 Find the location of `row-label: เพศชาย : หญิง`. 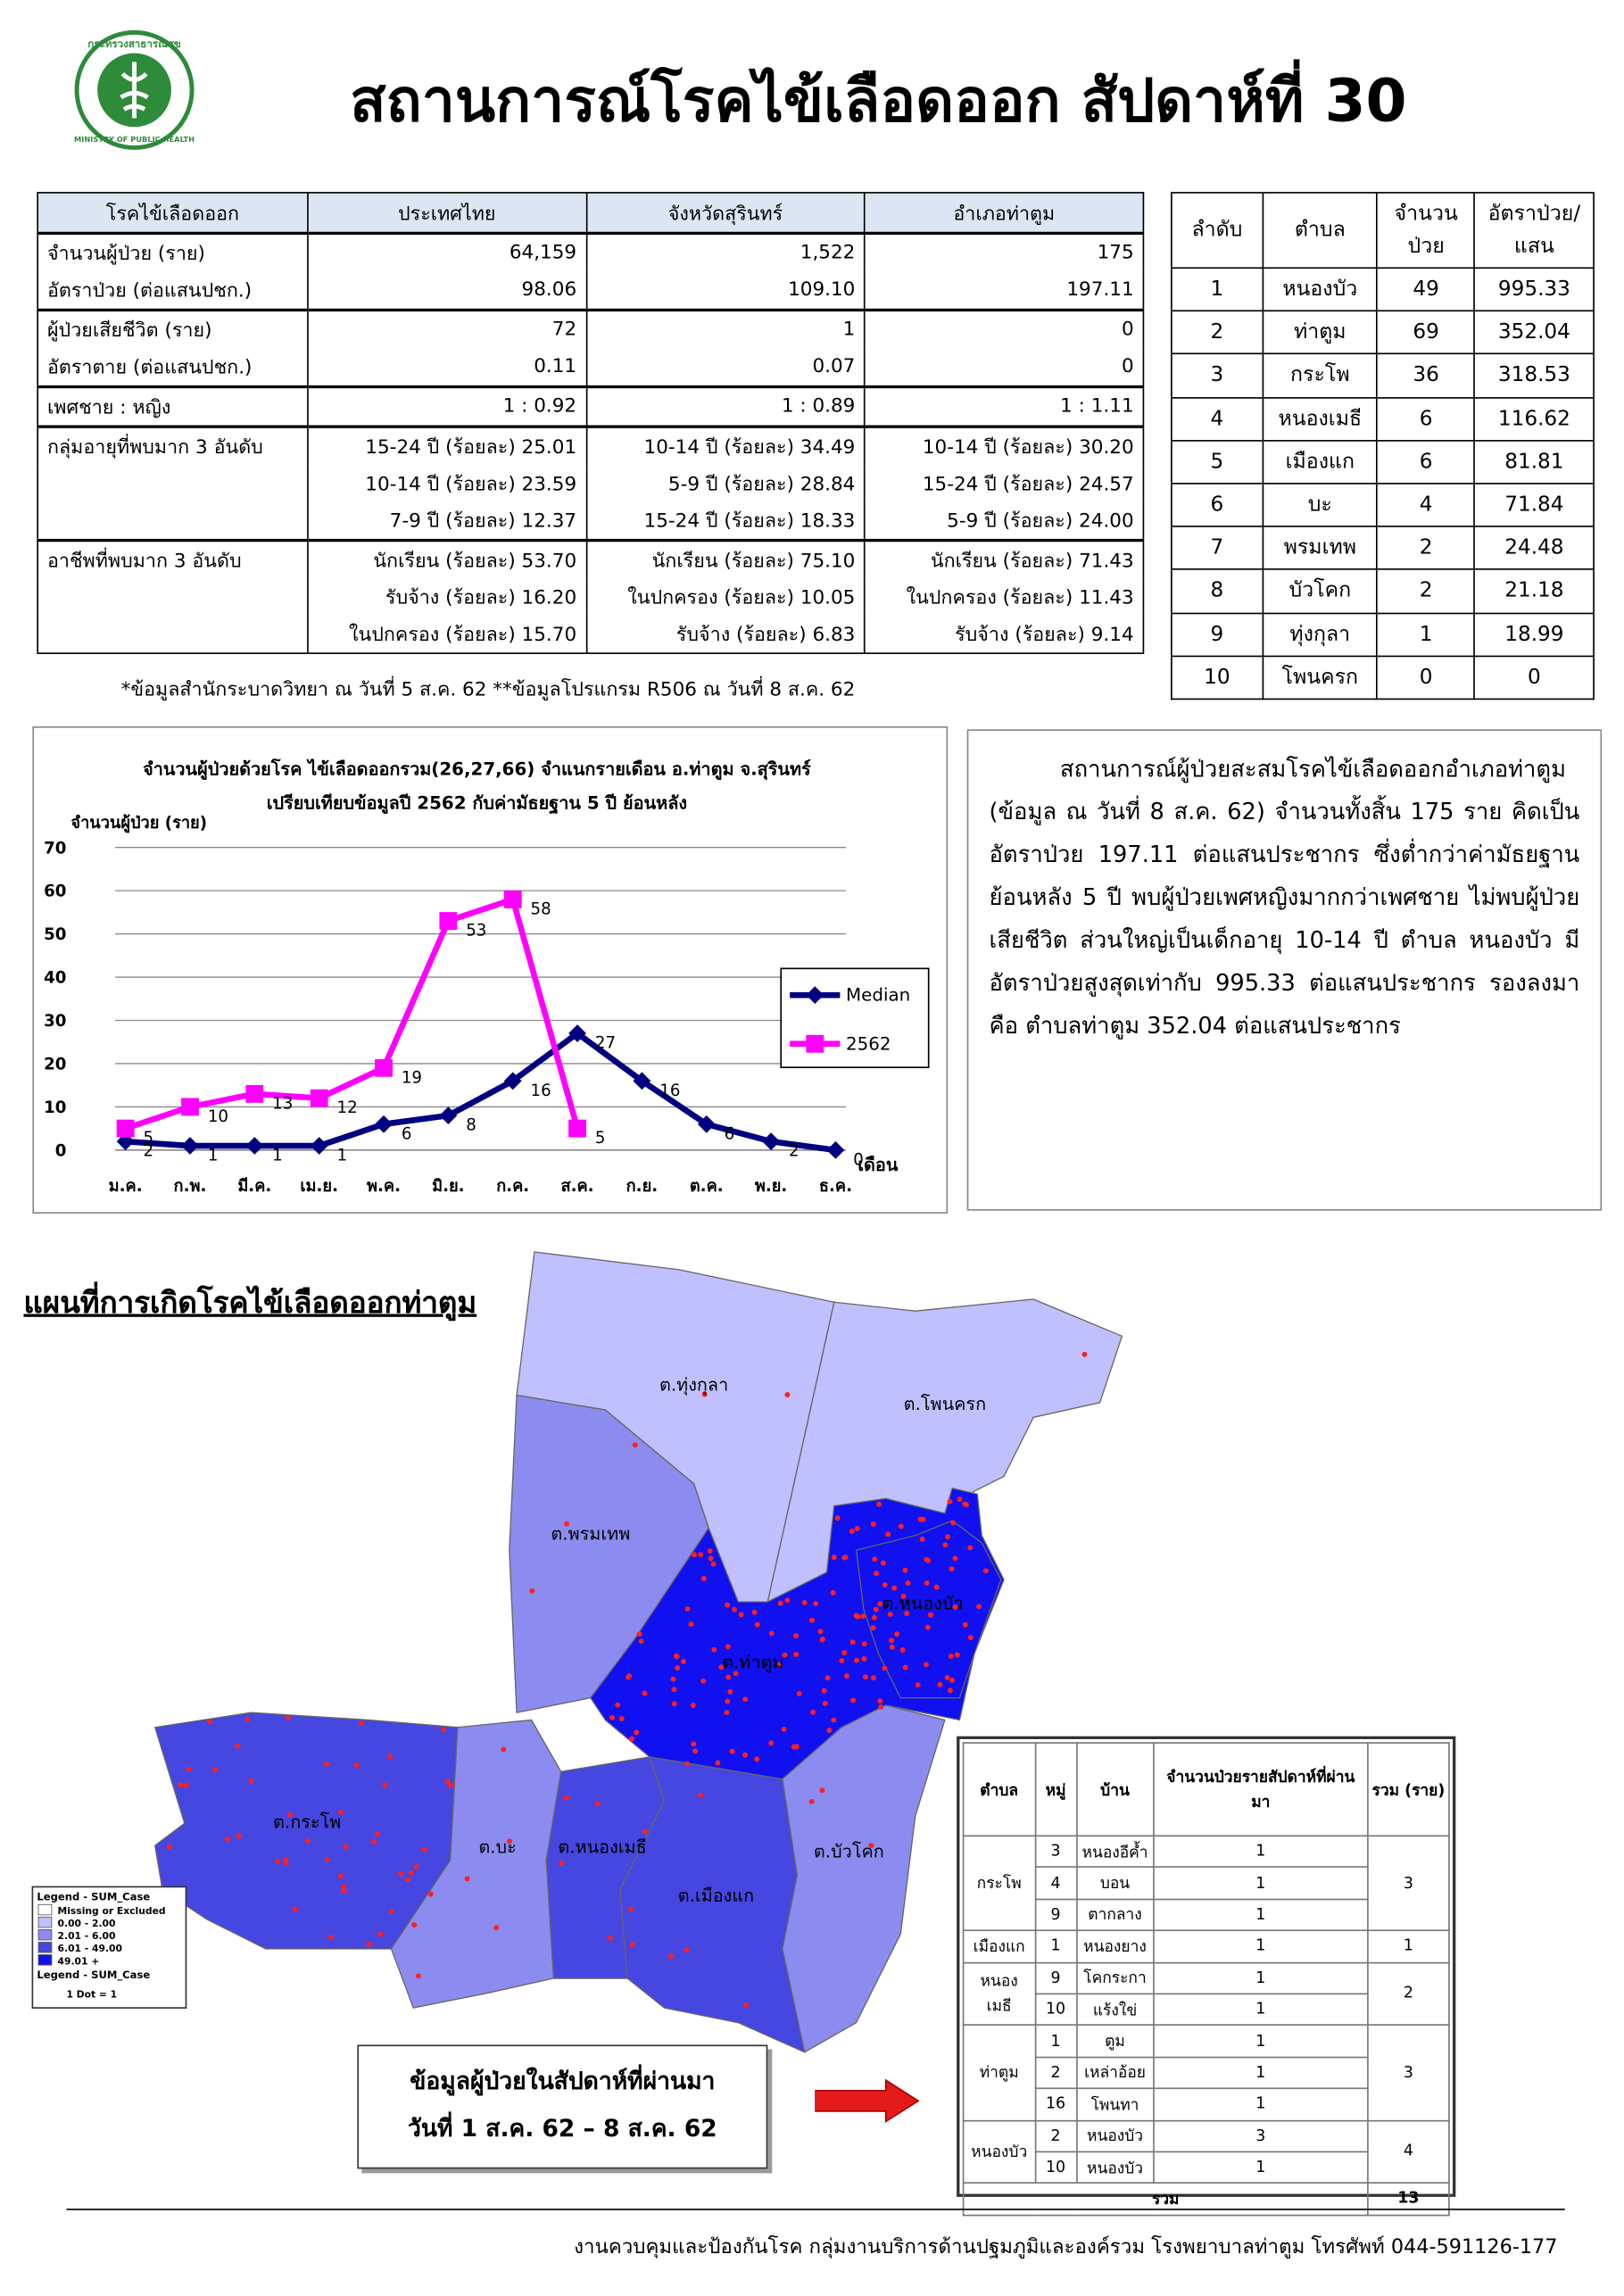

row-label: เพศชาย : หญิง is located at coordinates (173, 406).